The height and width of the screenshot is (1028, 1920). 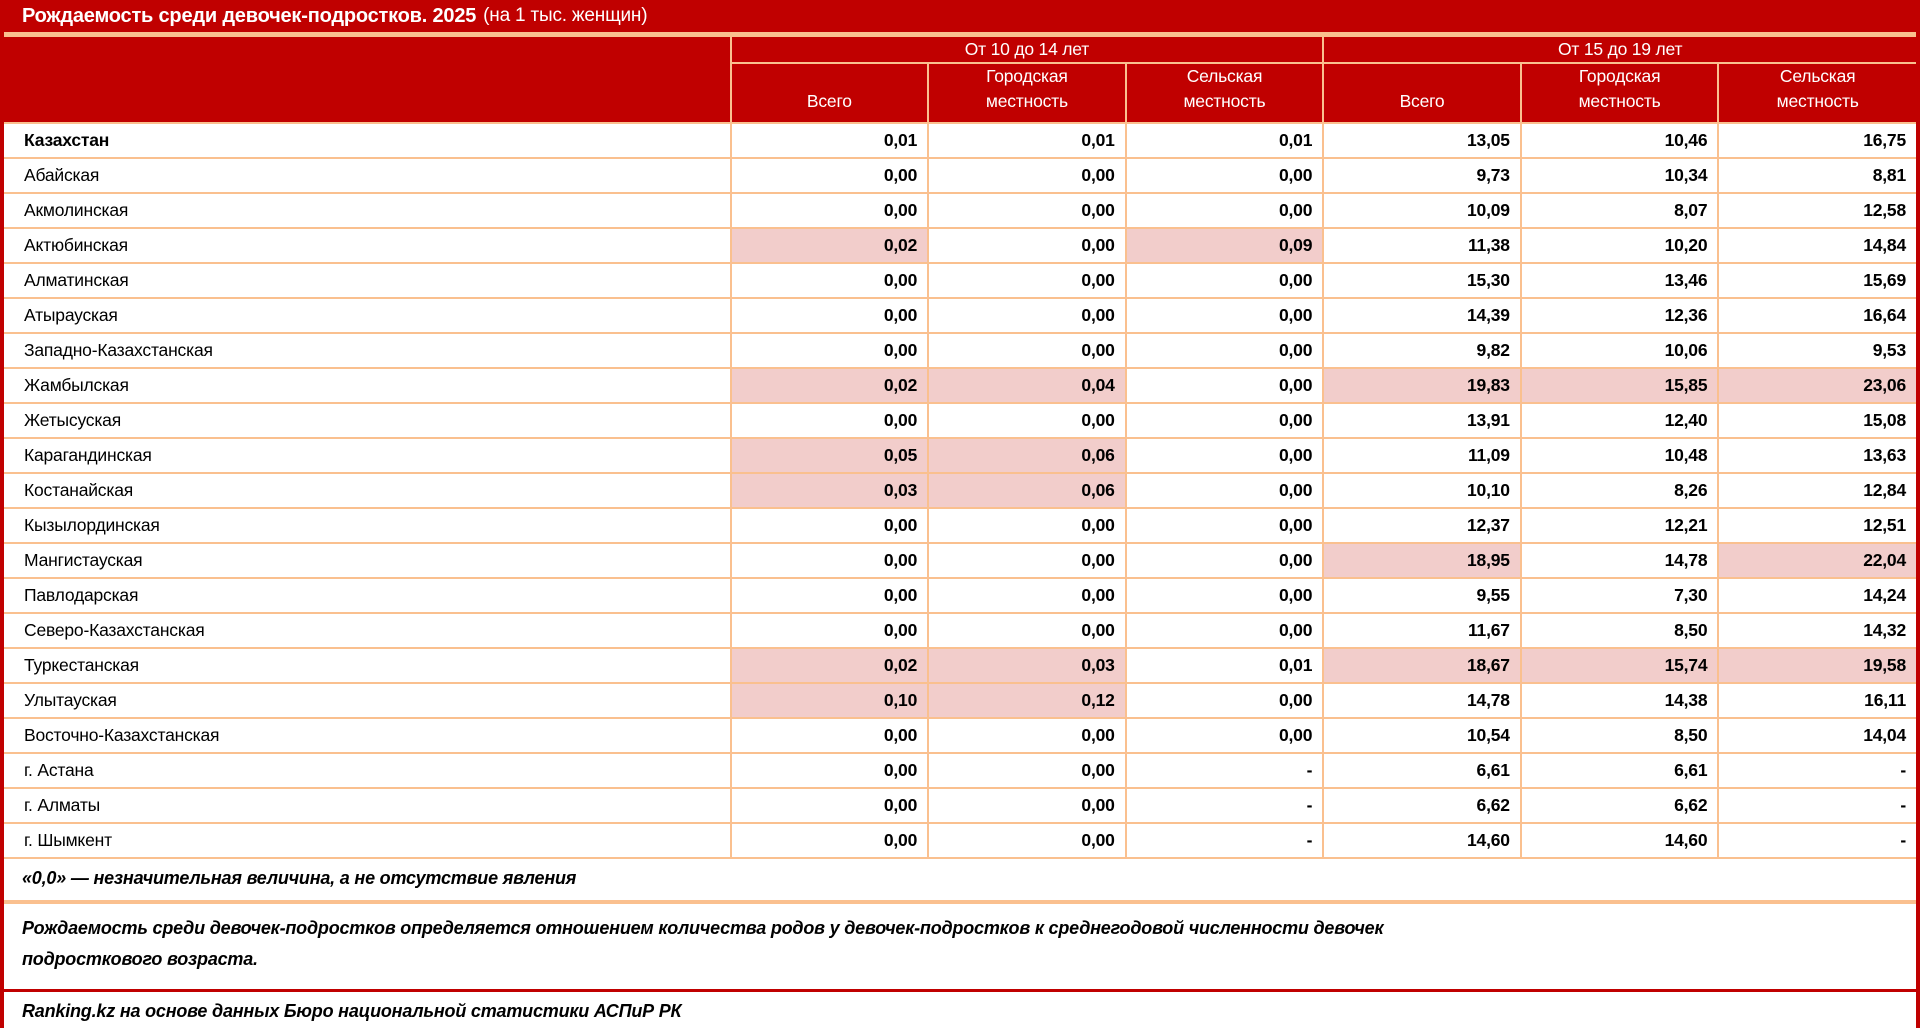 I want to click on region-column-header, so click(x=368, y=79).